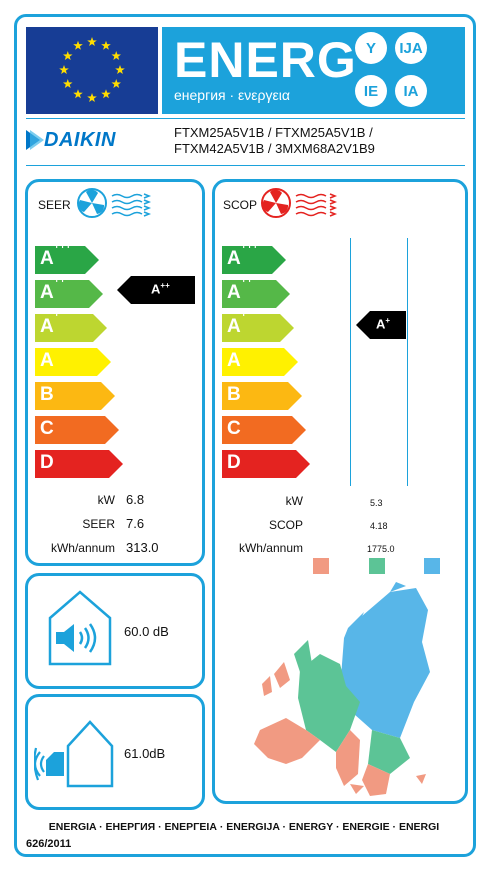 The height and width of the screenshot is (871, 488). Describe the element at coordinates (342, 689) in the screenshot. I see `europe-climate-map` at that location.